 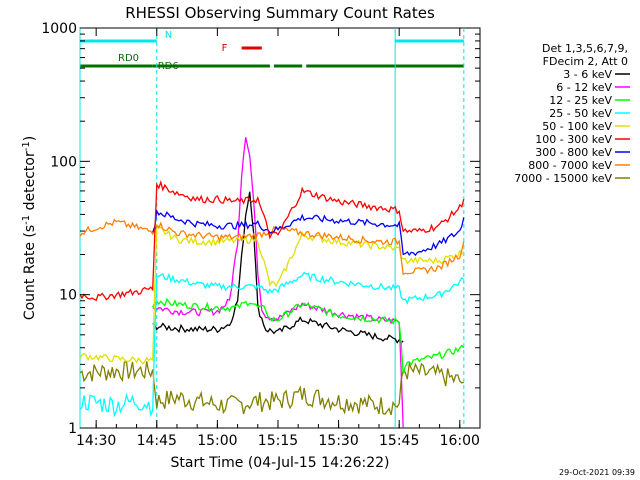 I want to click on legend-label: 25 - 50 keV, so click(x=580, y=113).